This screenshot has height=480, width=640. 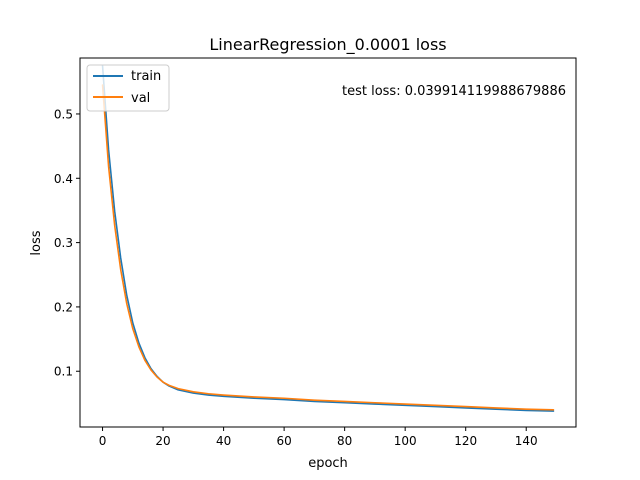 I want to click on x-tick-label: 20, so click(x=162, y=441).